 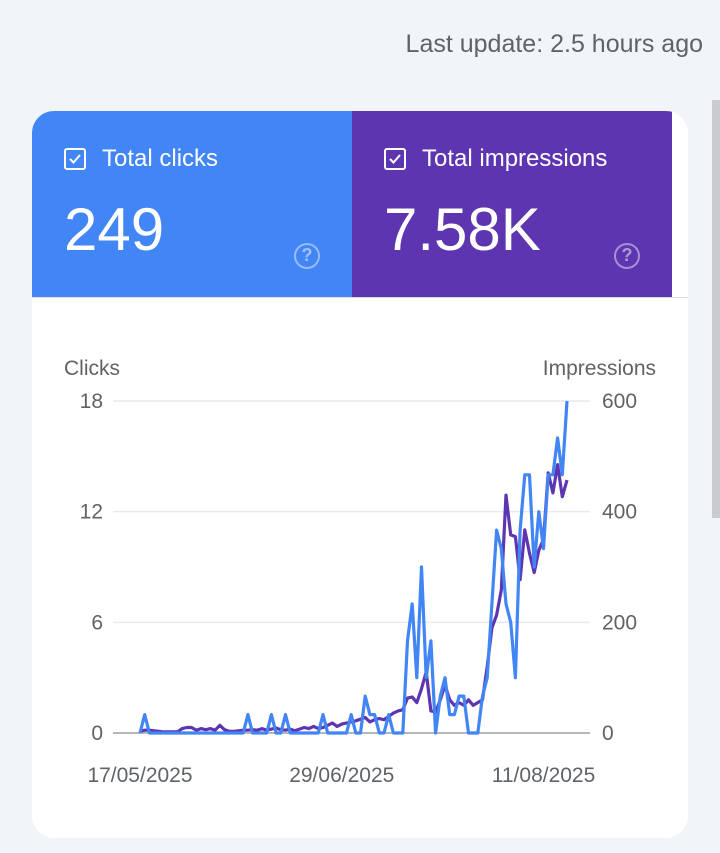 I want to click on x-tick-label: 17/05/2025, so click(x=139, y=775).